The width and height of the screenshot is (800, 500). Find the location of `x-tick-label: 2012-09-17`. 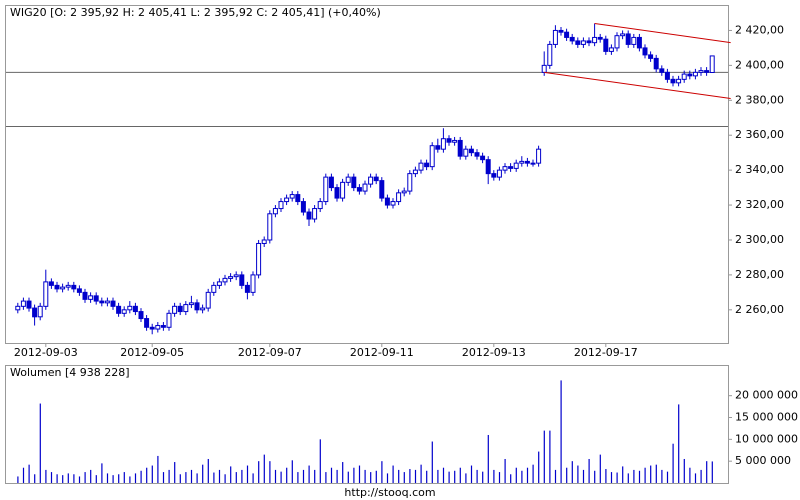

x-tick-label: 2012-09-17 is located at coordinates (606, 352).